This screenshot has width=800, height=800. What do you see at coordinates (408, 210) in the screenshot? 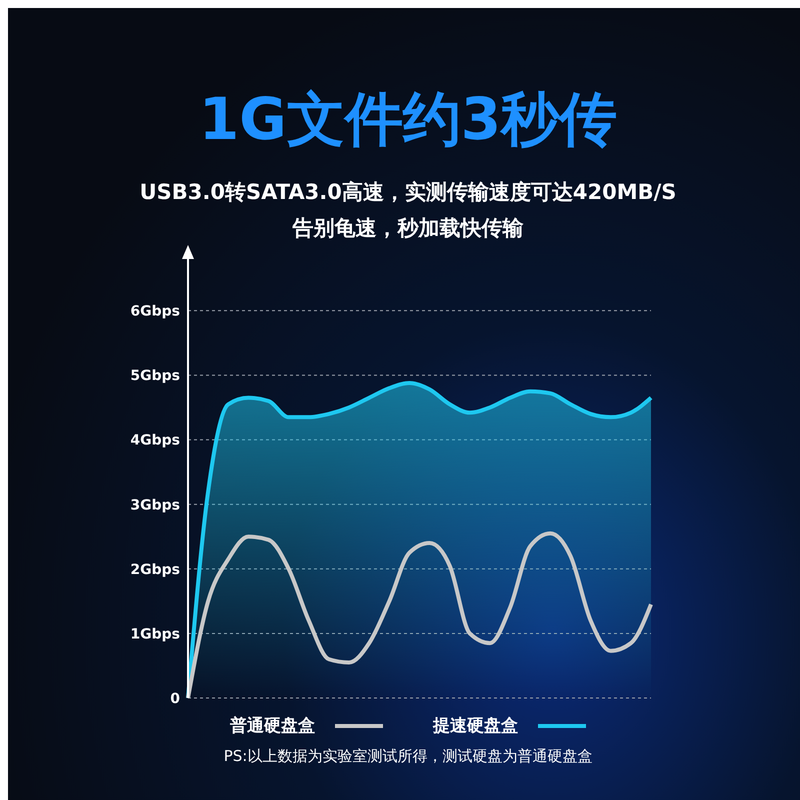
I see `chart-subtitle: USB3.0转SATA3.0高速，实测传输速度可达420MB/S 告别龟速，秒加载快传输` at bounding box center [408, 210].